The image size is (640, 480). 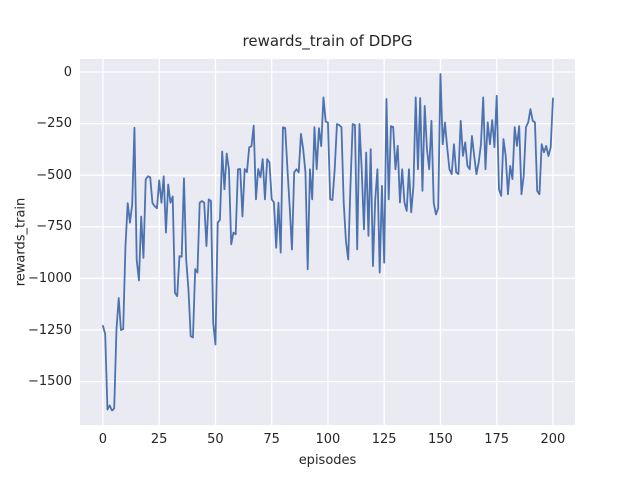 What do you see at coordinates (384, 439) in the screenshot?
I see `x-tick-label: 125` at bounding box center [384, 439].